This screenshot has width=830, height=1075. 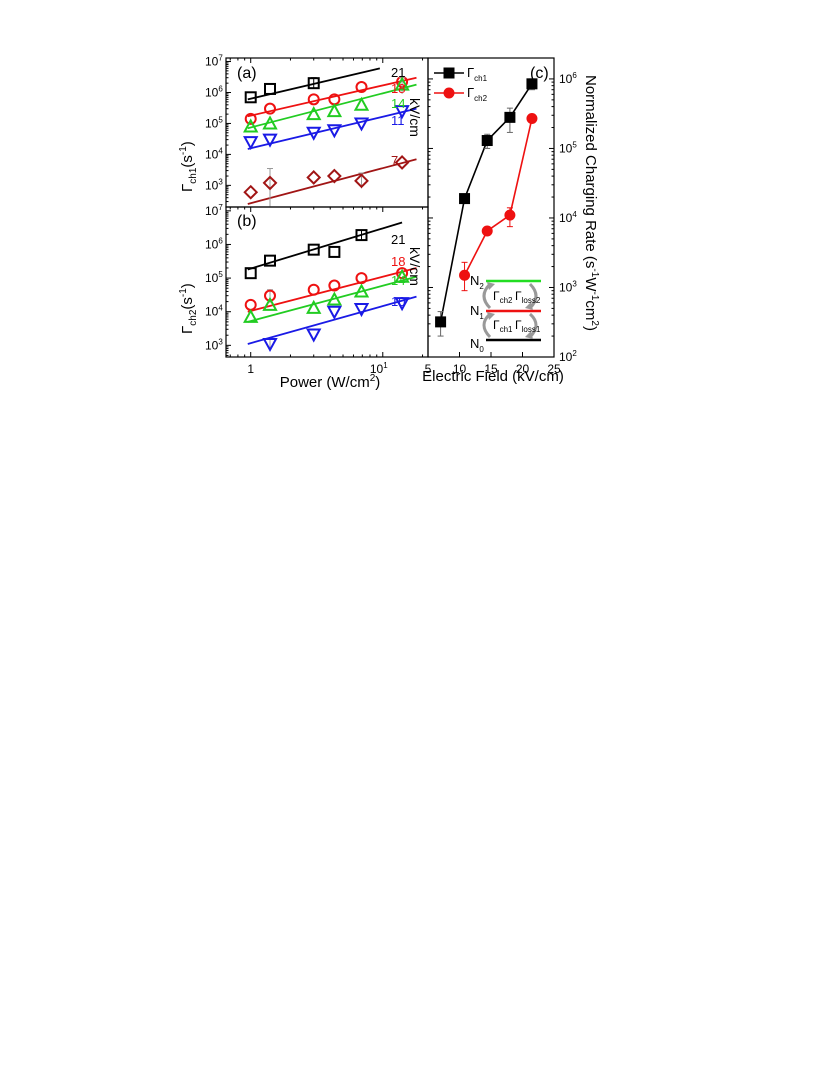 I want to click on series-line, so click(x=498, y=197).